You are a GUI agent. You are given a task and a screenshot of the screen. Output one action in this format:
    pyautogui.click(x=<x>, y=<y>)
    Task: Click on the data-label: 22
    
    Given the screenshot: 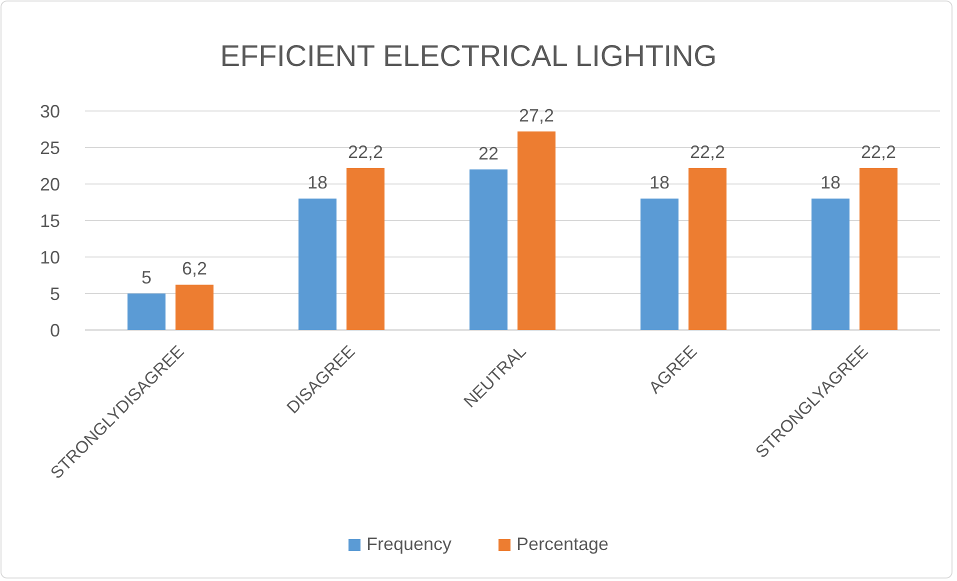 What is the action you would take?
    pyautogui.click(x=488, y=153)
    